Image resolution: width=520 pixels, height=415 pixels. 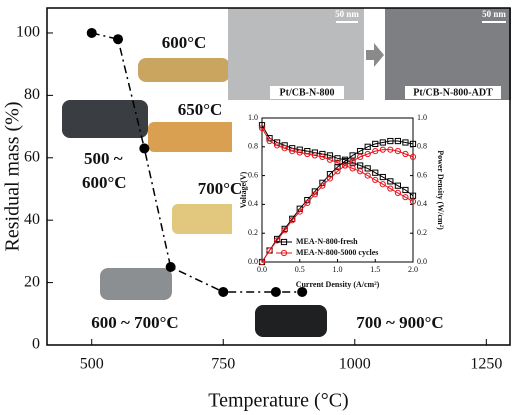 What do you see at coordinates (32, 156) in the screenshot?
I see `y-tick-label: 60` at bounding box center [32, 156].